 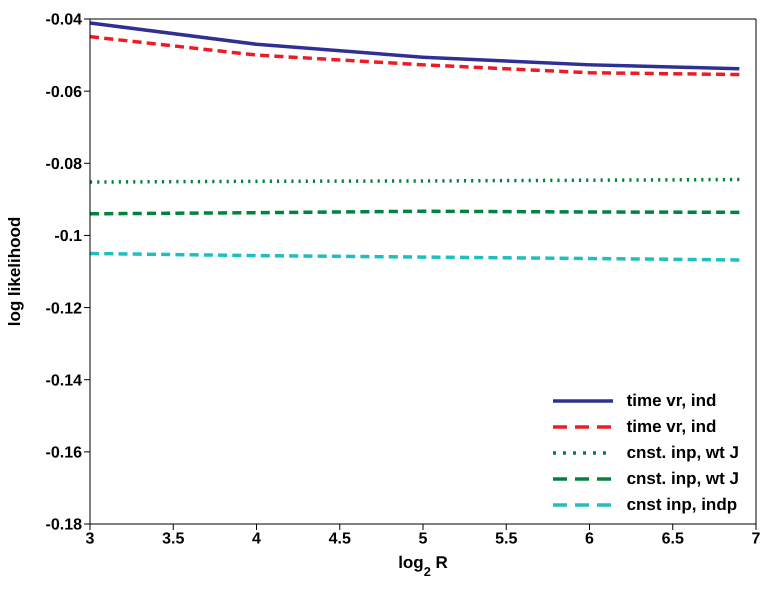 What do you see at coordinates (64, 525) in the screenshot?
I see `y-tick-label: -0.18` at bounding box center [64, 525].